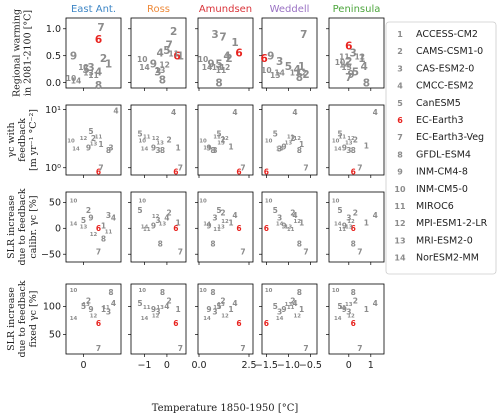 Image resolution: width=500 pixels, height=418 pixels. What do you see at coordinates (435, 206) in the screenshot?
I see `legend-label: MIROC6` at bounding box center [435, 206].